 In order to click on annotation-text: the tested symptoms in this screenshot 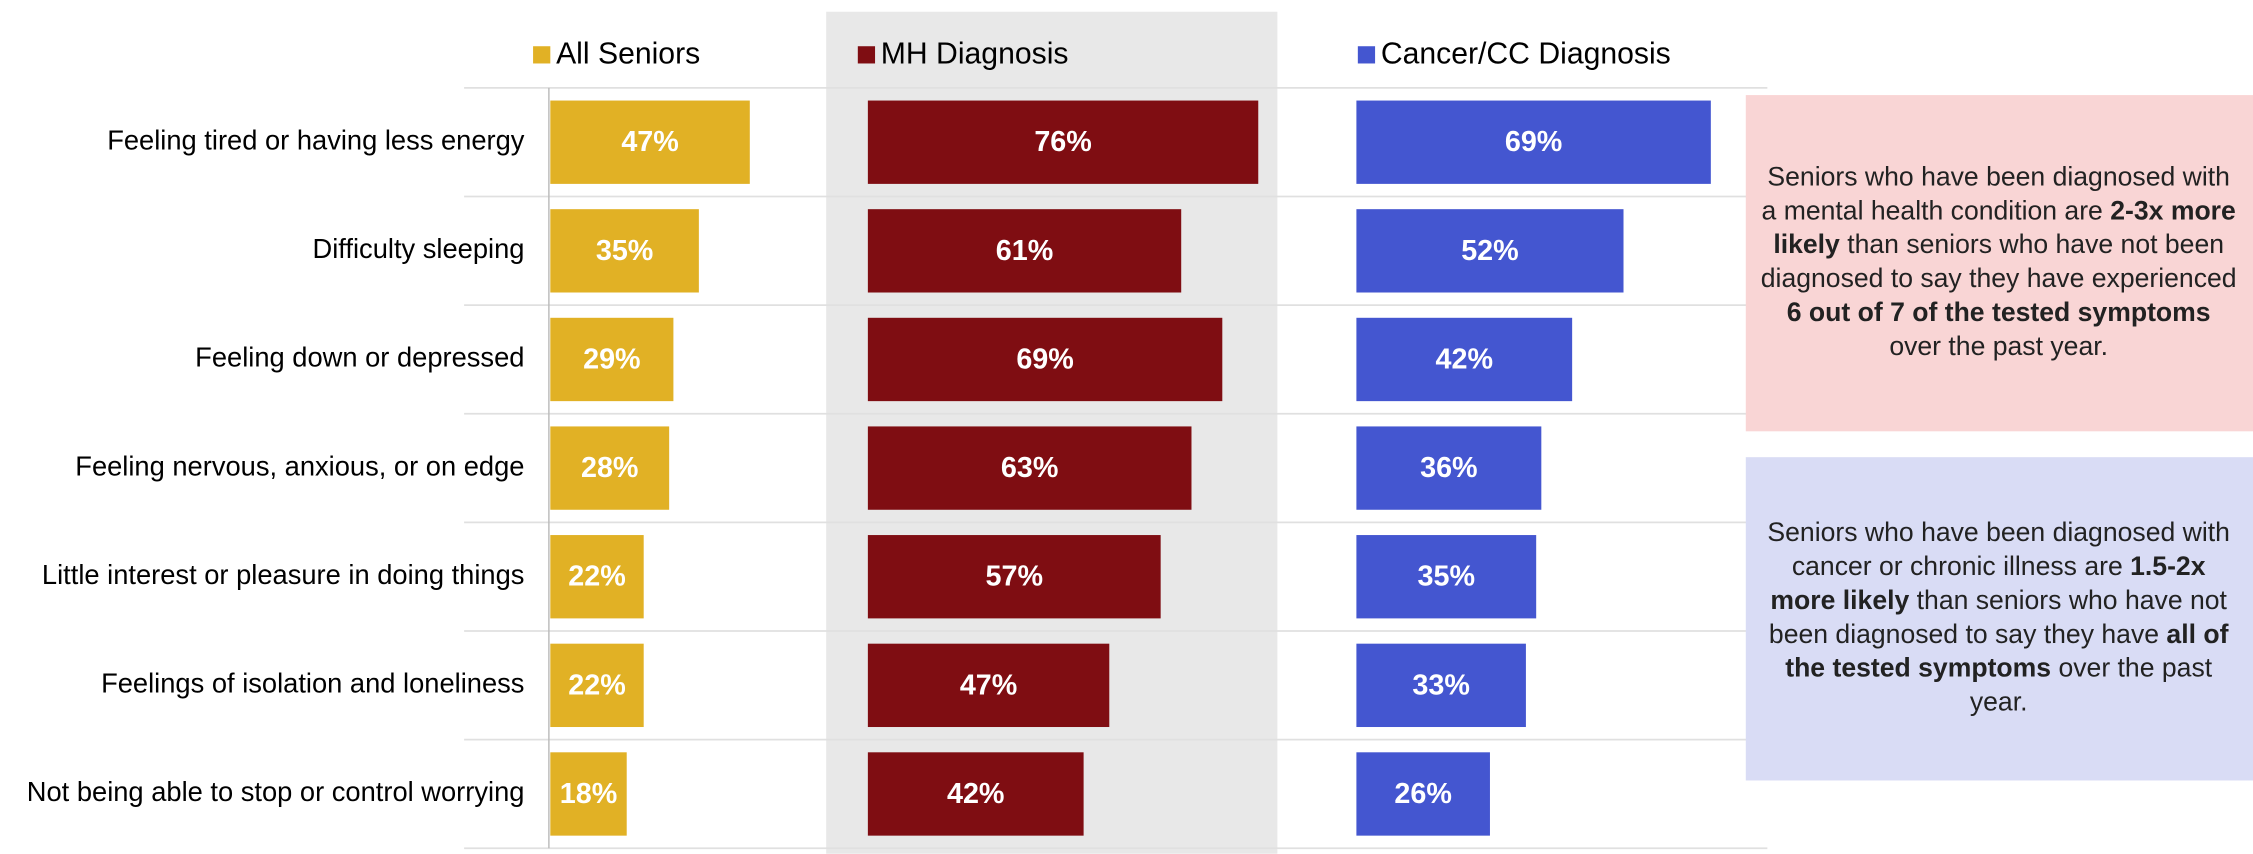, I will do `click(1918, 668)`.